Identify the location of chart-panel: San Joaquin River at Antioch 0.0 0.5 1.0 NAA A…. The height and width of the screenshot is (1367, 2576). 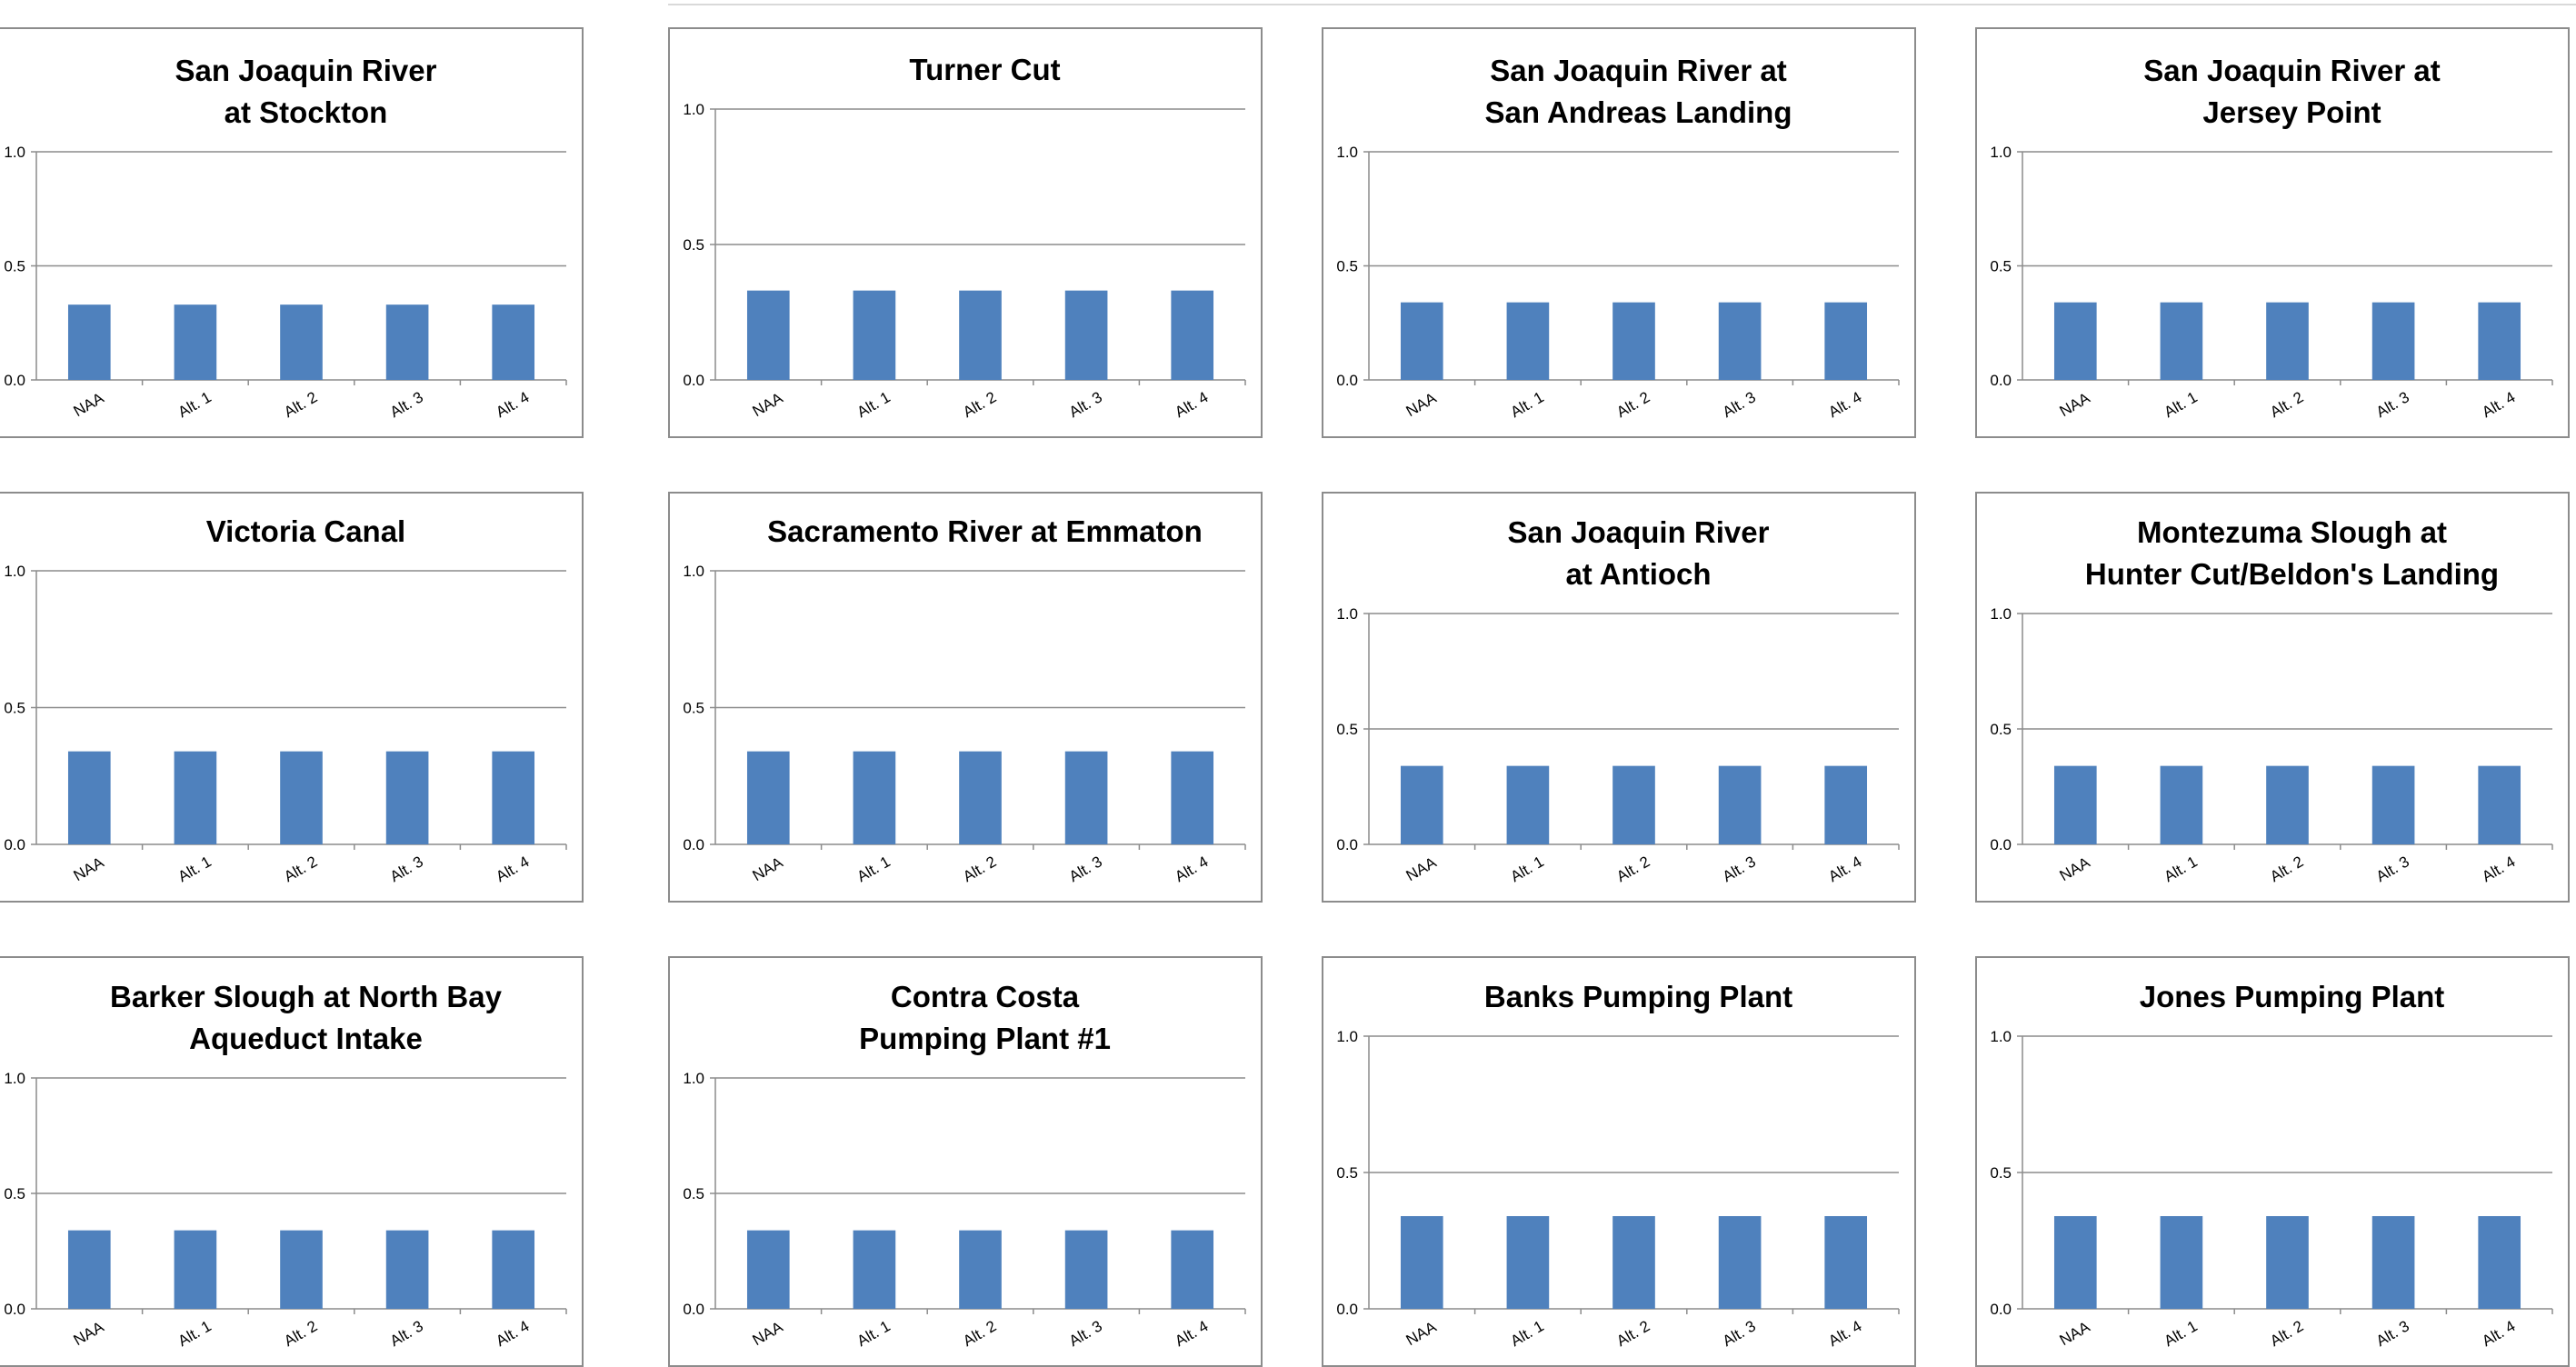
(1619, 697).